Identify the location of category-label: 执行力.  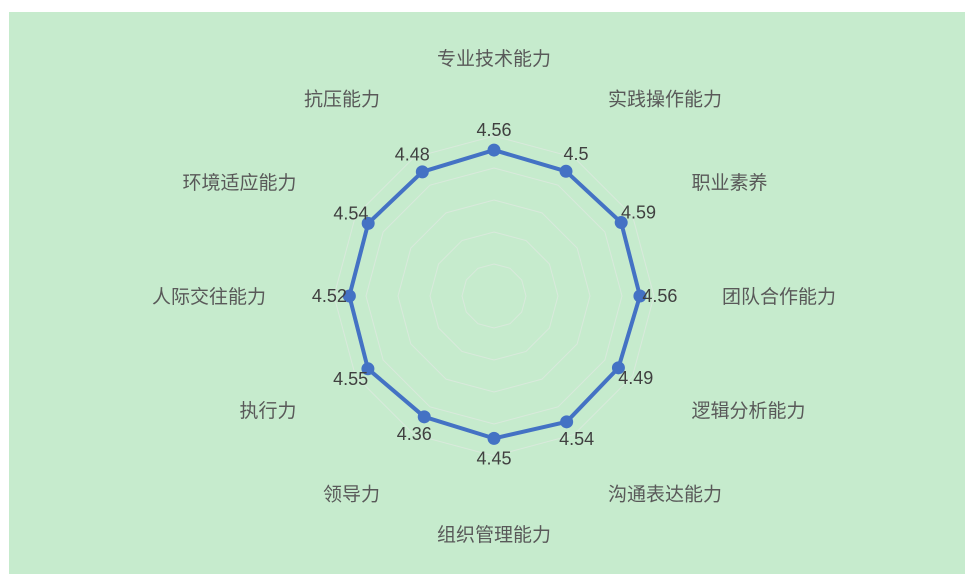
(268, 411).